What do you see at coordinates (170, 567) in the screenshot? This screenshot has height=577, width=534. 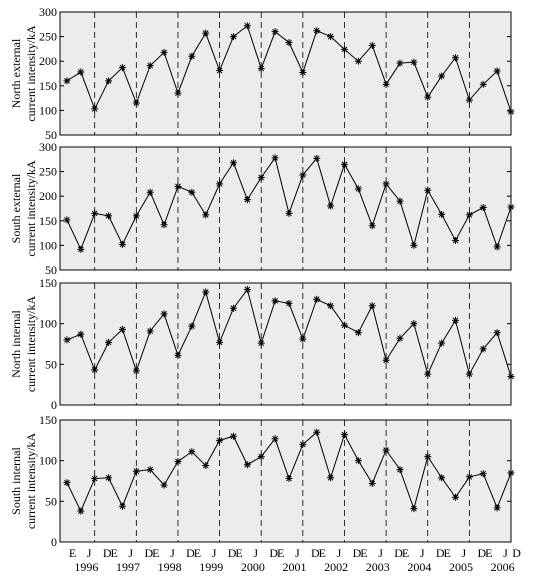 I see `year-label: 1998` at bounding box center [170, 567].